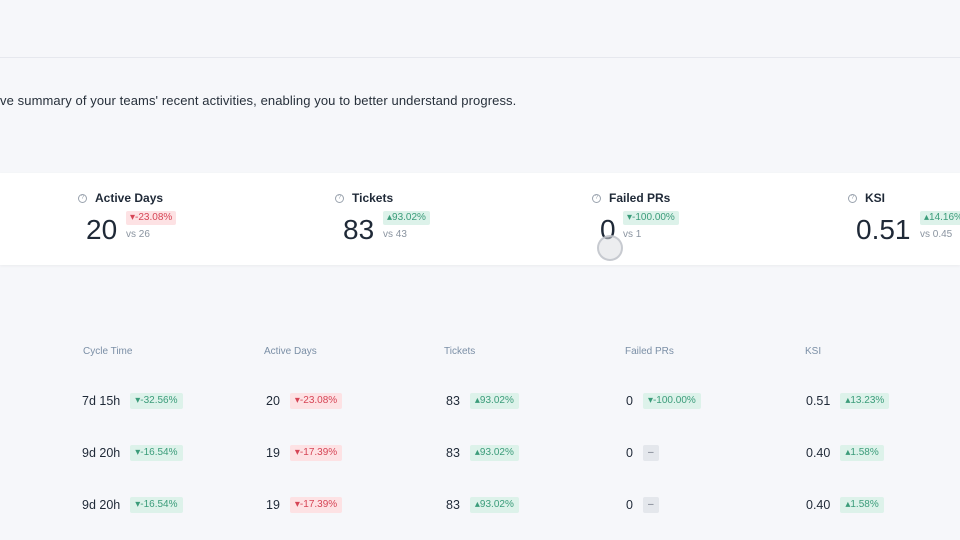 The width and height of the screenshot is (960, 540). I want to click on mouse-cursor-indicator, so click(610, 248).